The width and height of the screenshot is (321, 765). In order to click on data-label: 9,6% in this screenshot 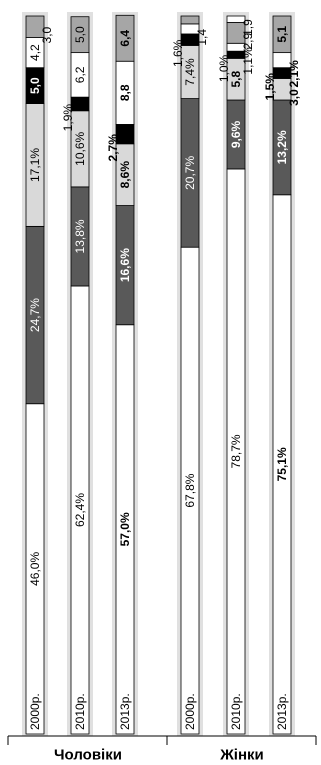, I will do `click(236, 134)`.